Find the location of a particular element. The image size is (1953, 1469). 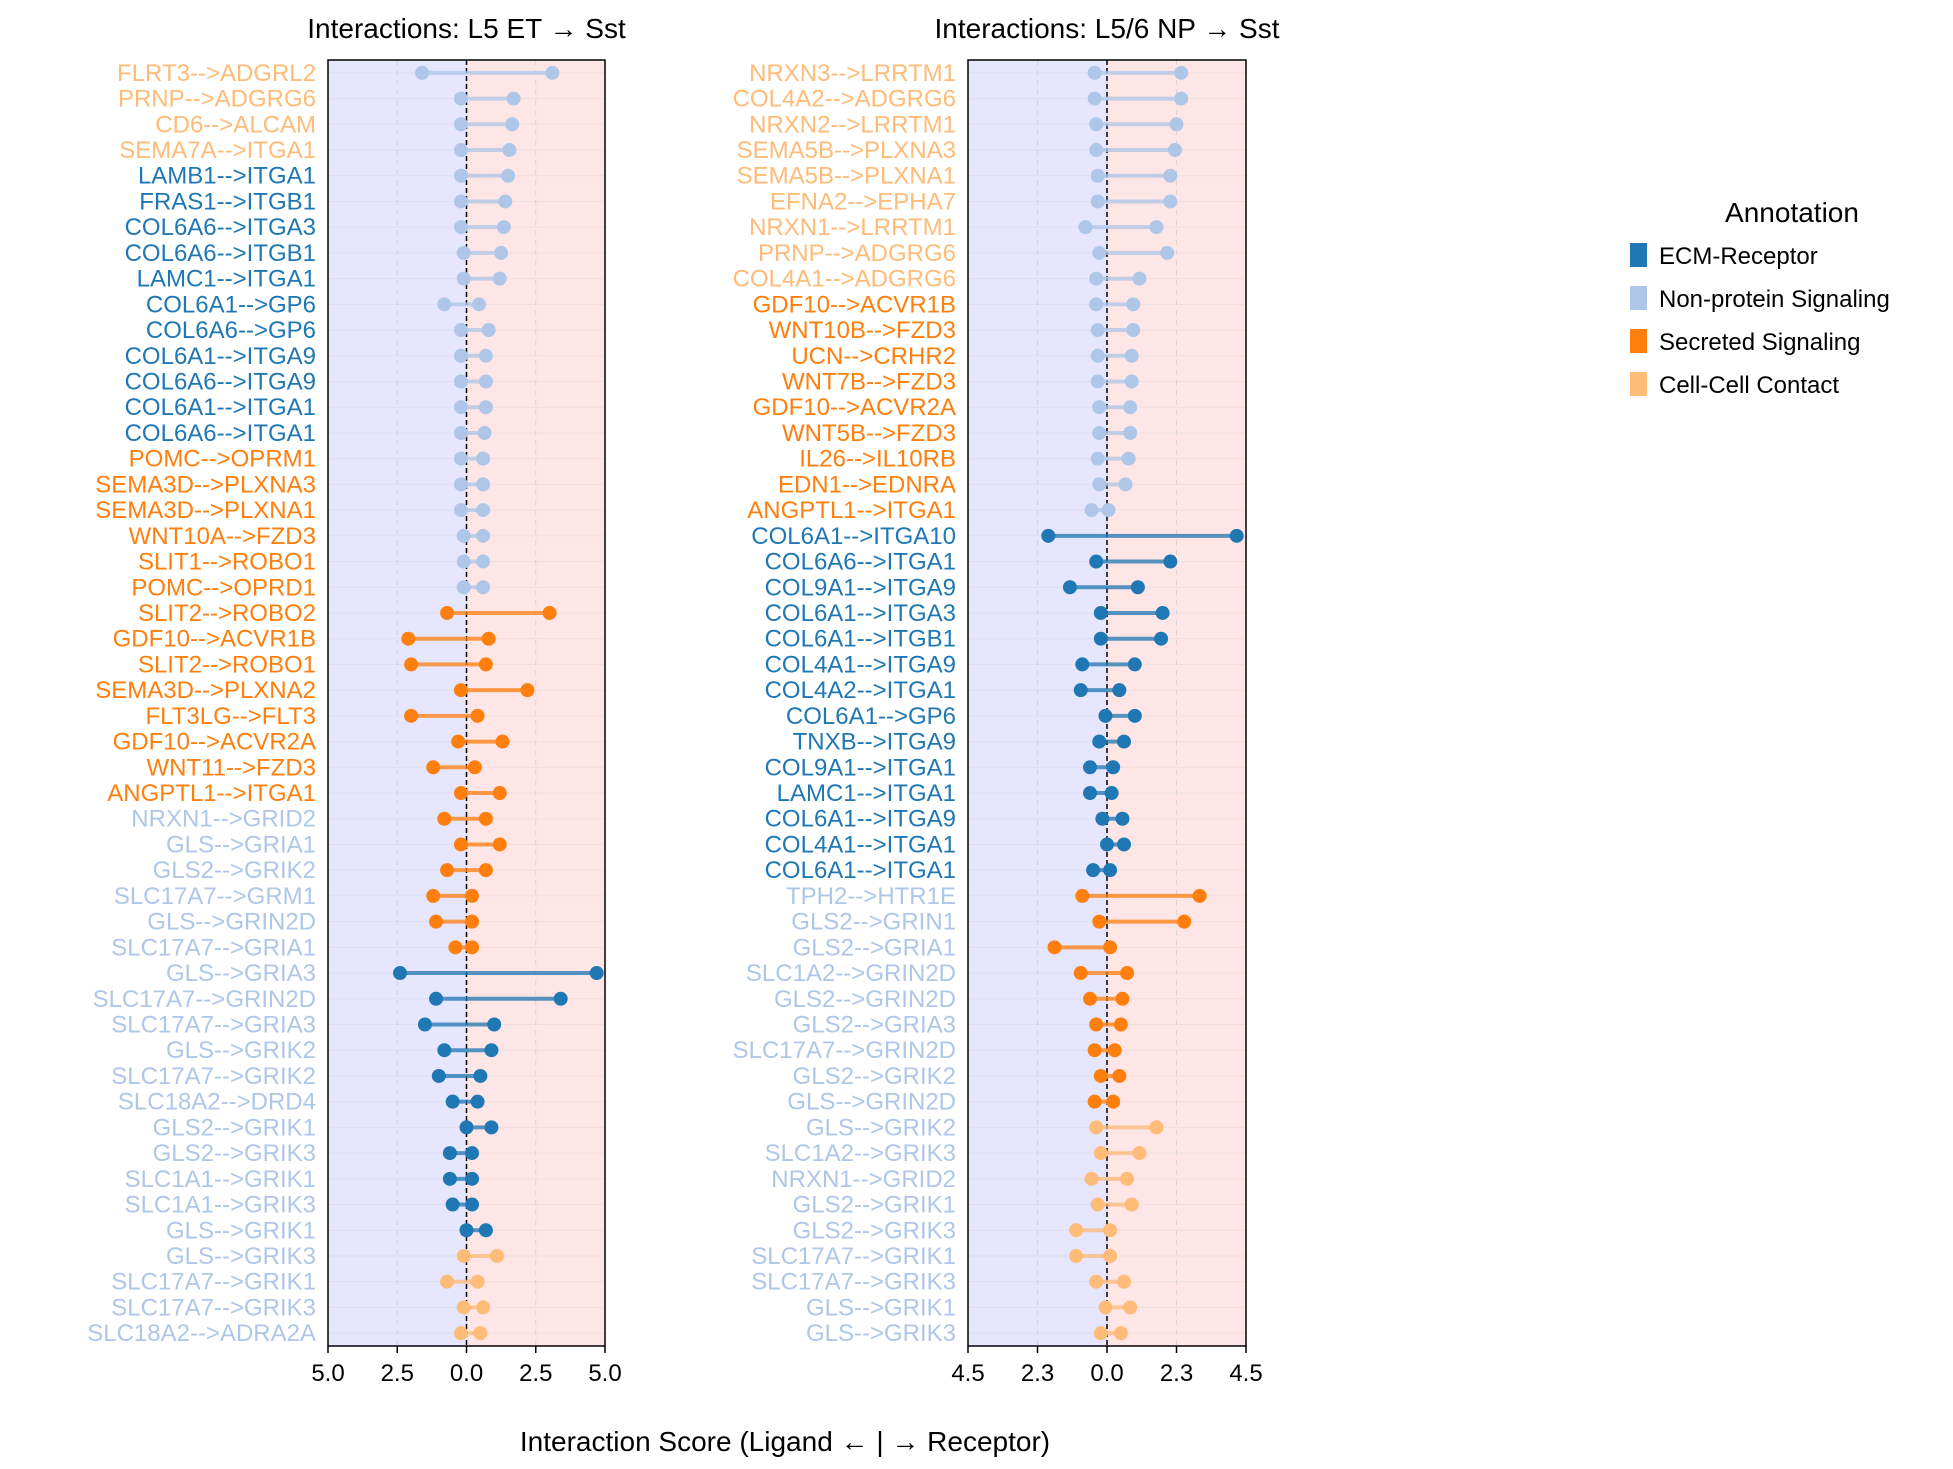

interaction-label: SLC17A7-->GRIK3 is located at coordinates (213, 1307).